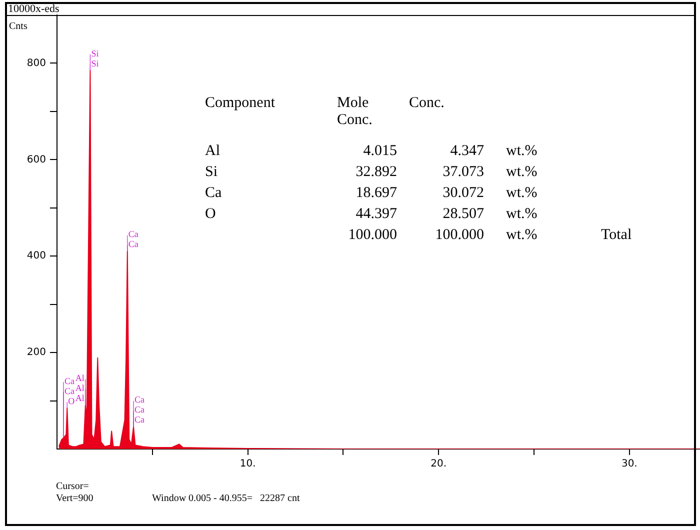  I want to click on text: Component Mole Conc. Conc., so click(324, 111).